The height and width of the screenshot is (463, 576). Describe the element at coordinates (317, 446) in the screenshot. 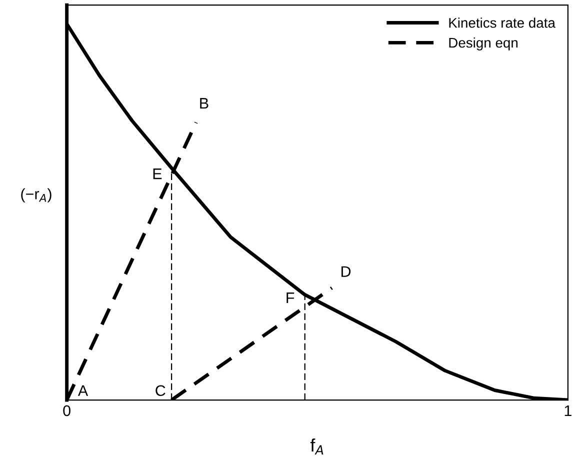

I see `x-axis-title: f$_{A}$` at that location.